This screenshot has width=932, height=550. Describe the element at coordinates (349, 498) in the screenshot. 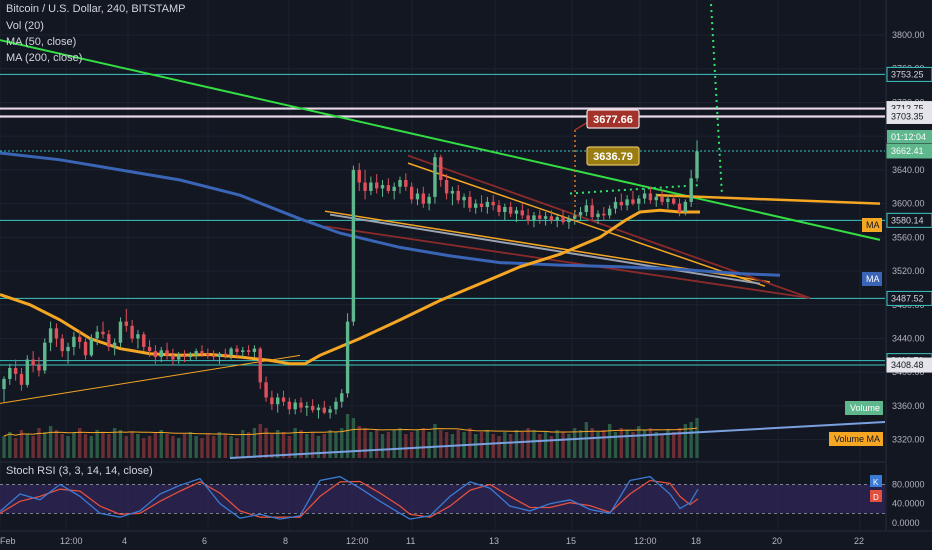

I see `stoch-d-line` at that location.